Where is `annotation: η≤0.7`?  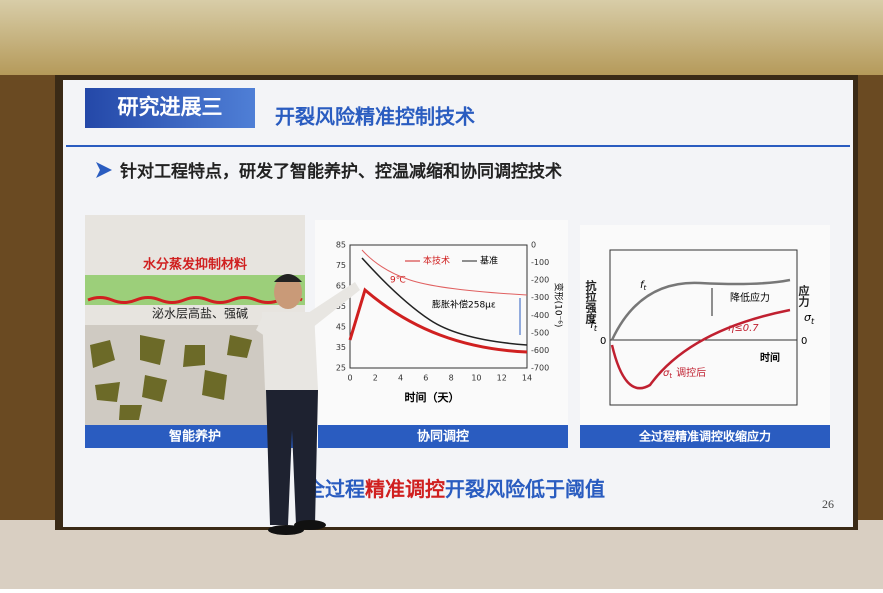
annotation: η≤0.7 is located at coordinates (743, 328).